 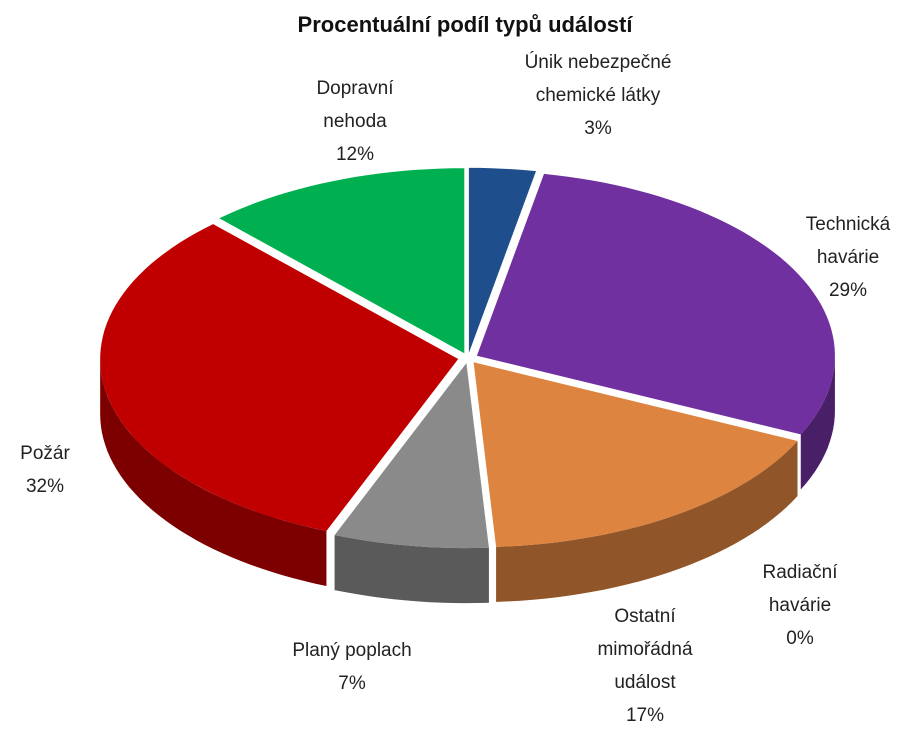 I want to click on data-label: Technická havárie 29%, so click(x=848, y=257).